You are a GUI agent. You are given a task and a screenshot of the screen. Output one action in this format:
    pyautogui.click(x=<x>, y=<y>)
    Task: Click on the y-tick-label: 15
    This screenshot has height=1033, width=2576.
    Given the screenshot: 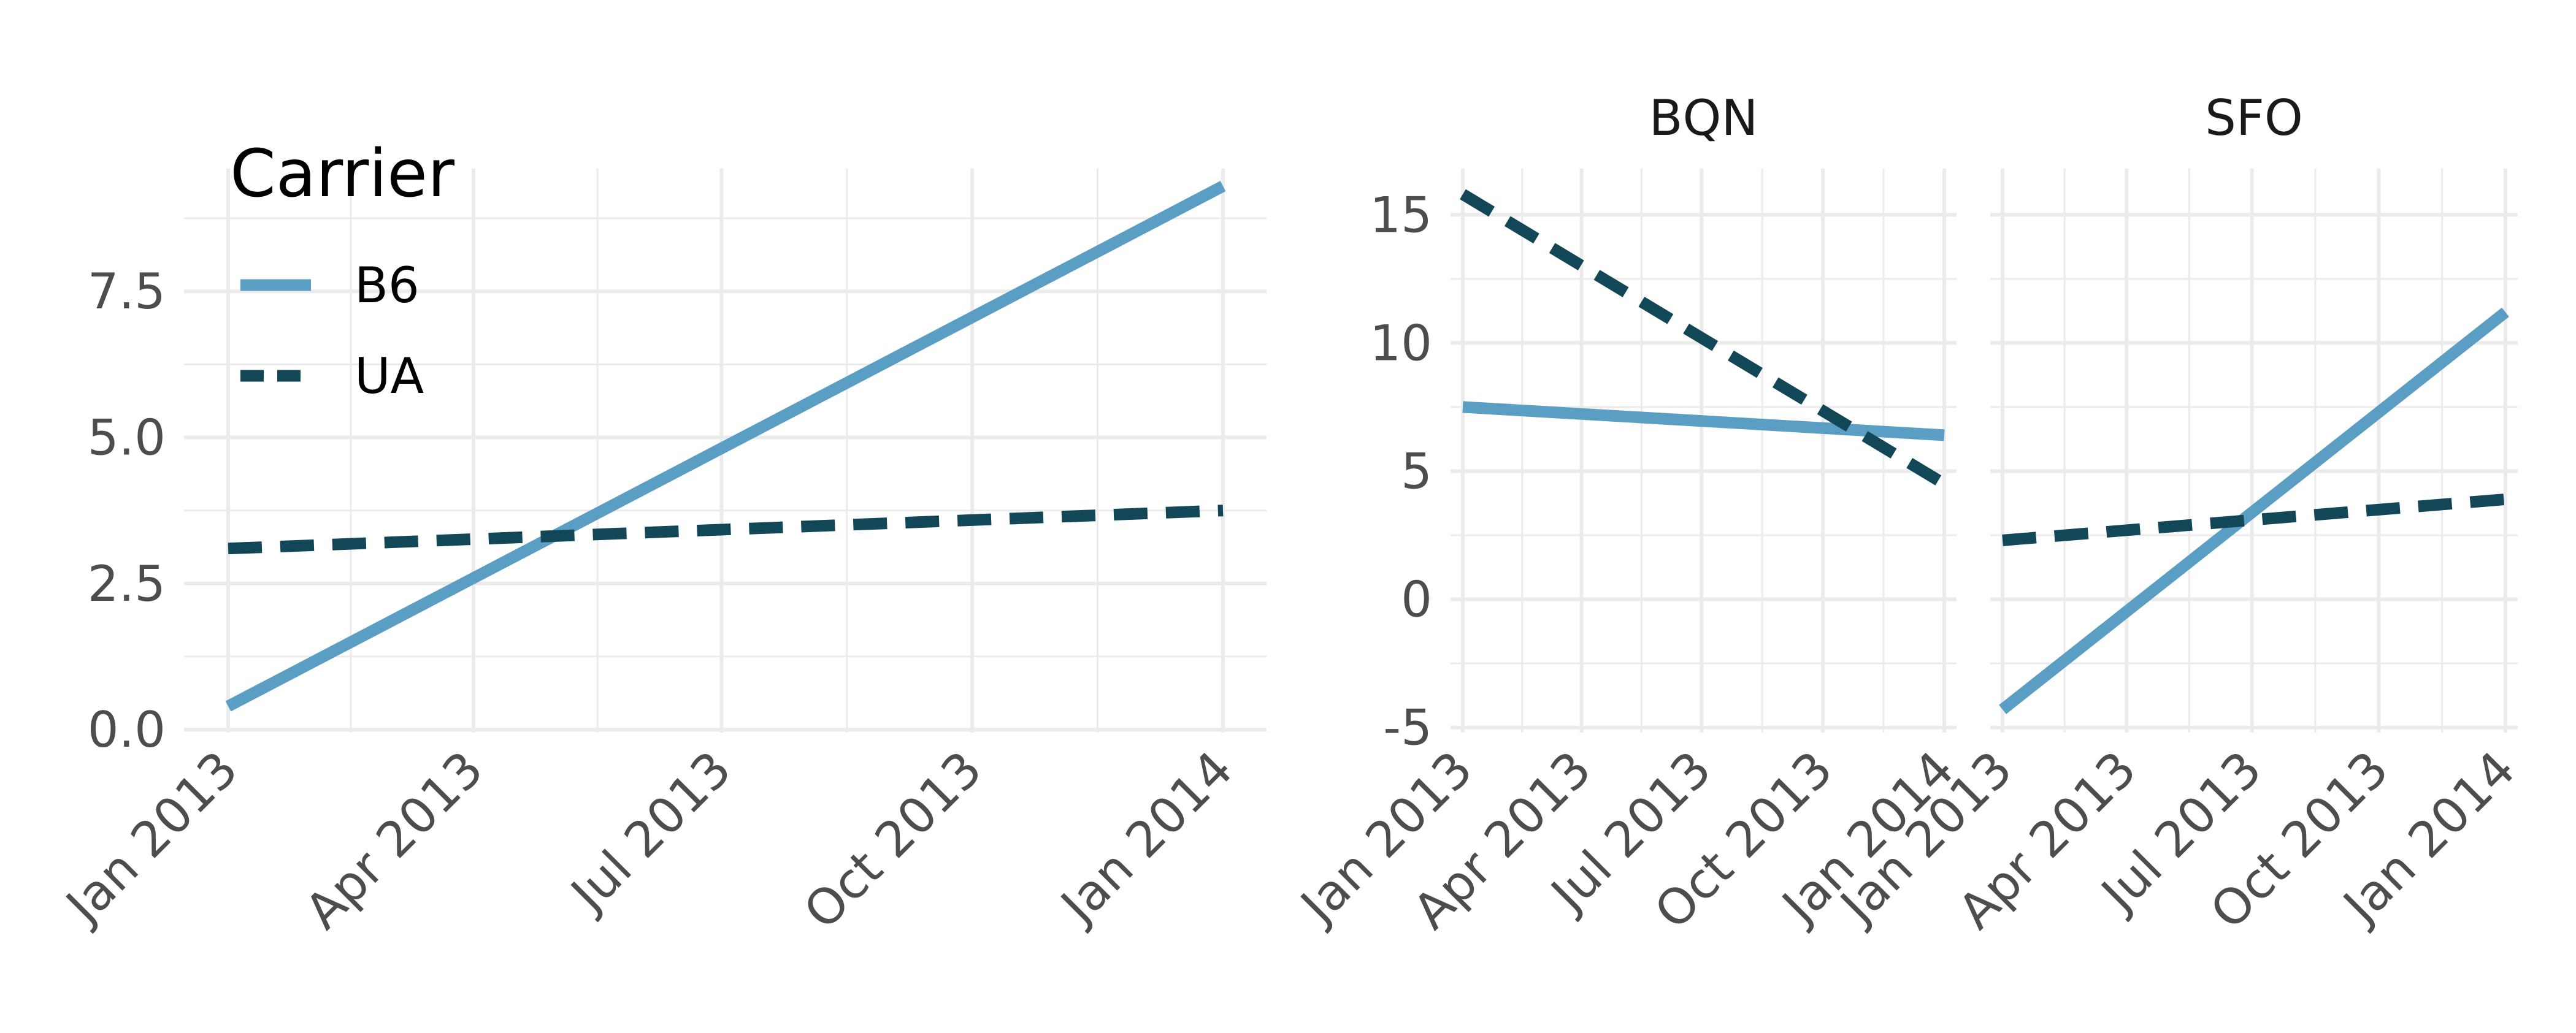 What is the action you would take?
    pyautogui.click(x=1401, y=214)
    